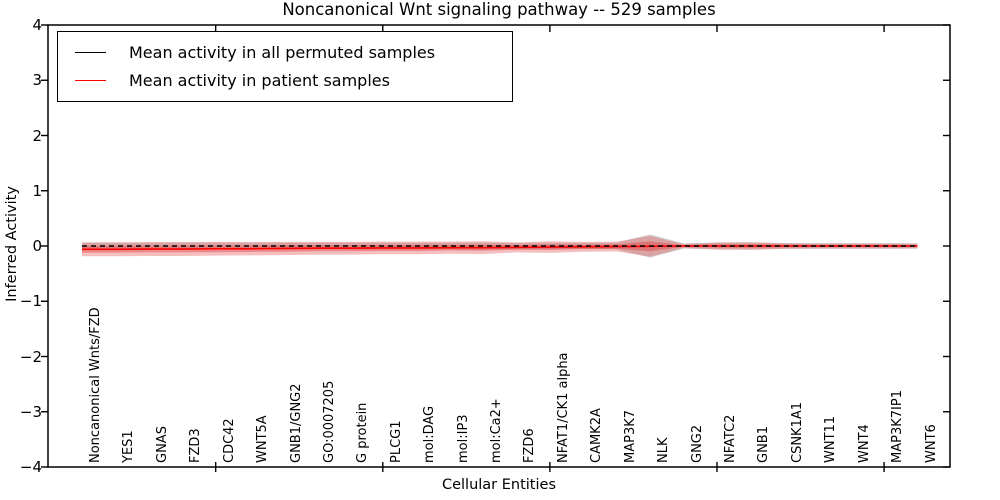 This screenshot has width=1000, height=500. What do you see at coordinates (730, 438) in the screenshot?
I see `x-category-label: NFATC2` at bounding box center [730, 438].